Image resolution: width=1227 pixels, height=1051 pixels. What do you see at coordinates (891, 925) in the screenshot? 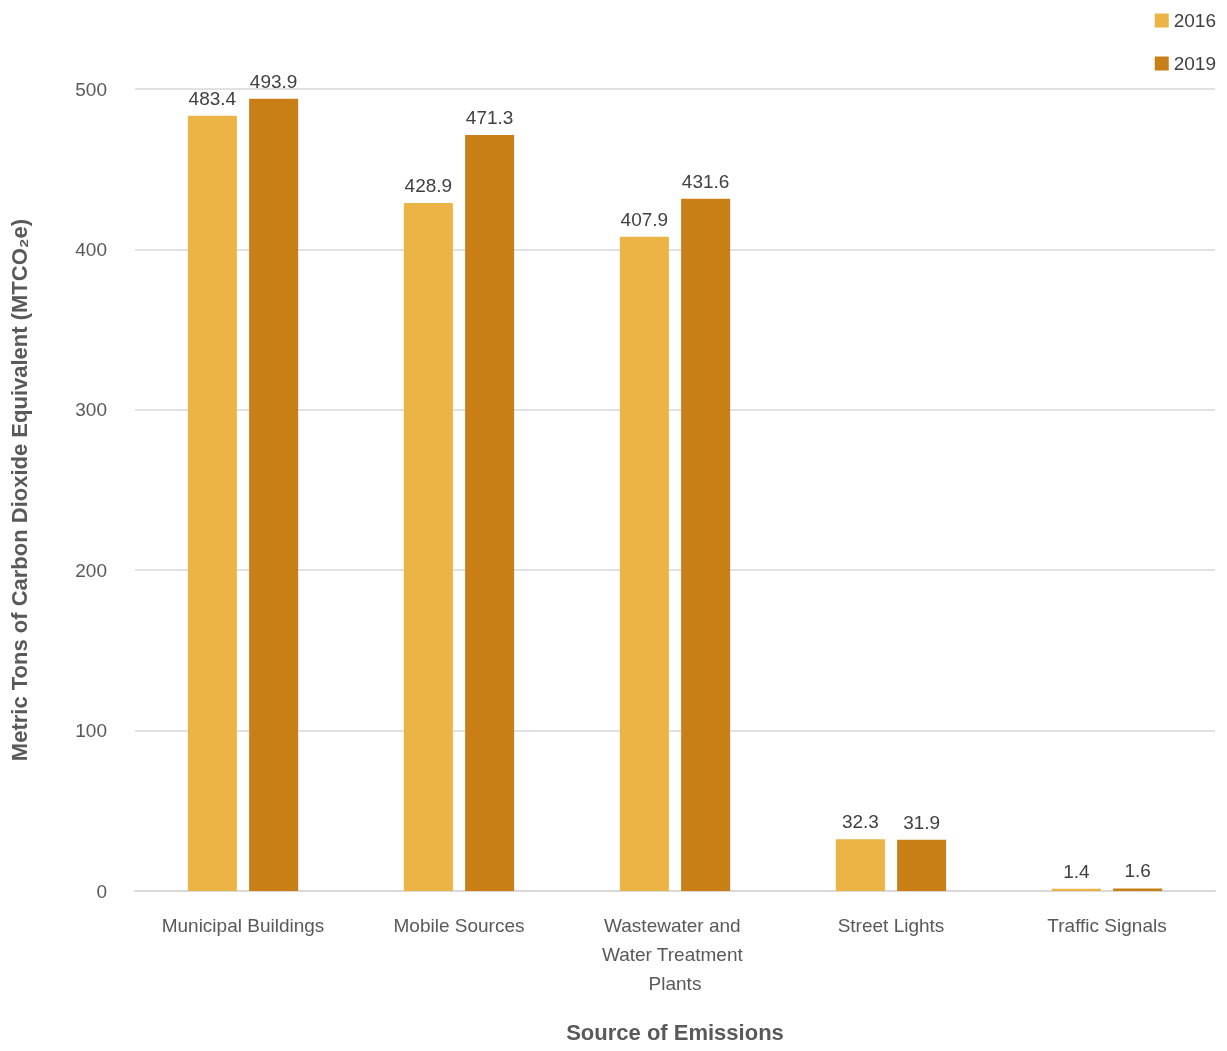
I see `x-tick-label: Street Lights` at bounding box center [891, 925].